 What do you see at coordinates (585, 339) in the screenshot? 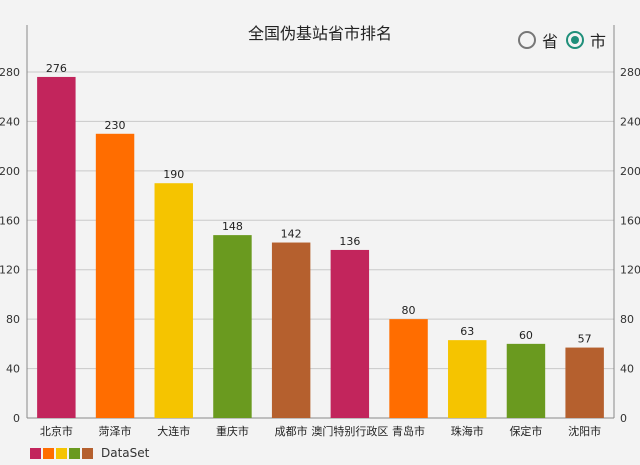
I see `bar-value-label: 57` at bounding box center [585, 339].